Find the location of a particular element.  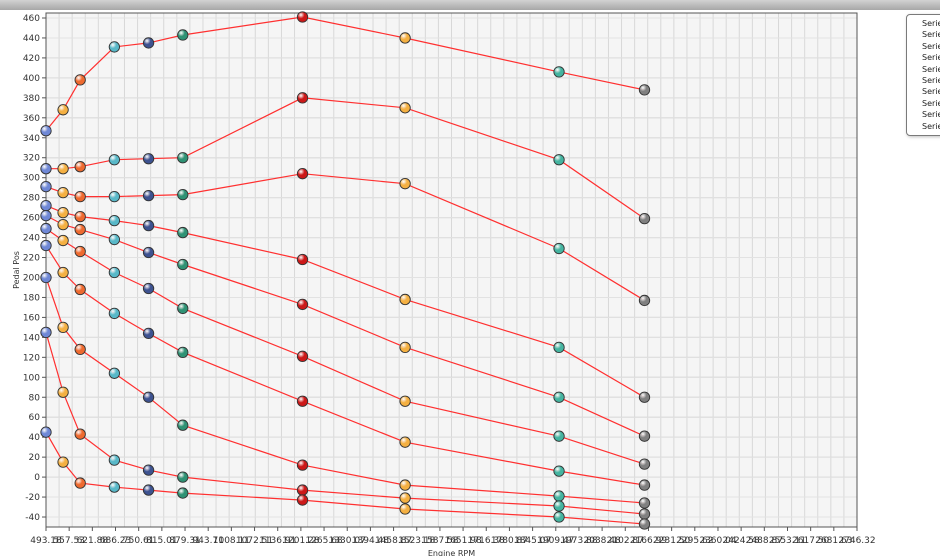

x-tick-label: 493.18 is located at coordinates (46, 541).